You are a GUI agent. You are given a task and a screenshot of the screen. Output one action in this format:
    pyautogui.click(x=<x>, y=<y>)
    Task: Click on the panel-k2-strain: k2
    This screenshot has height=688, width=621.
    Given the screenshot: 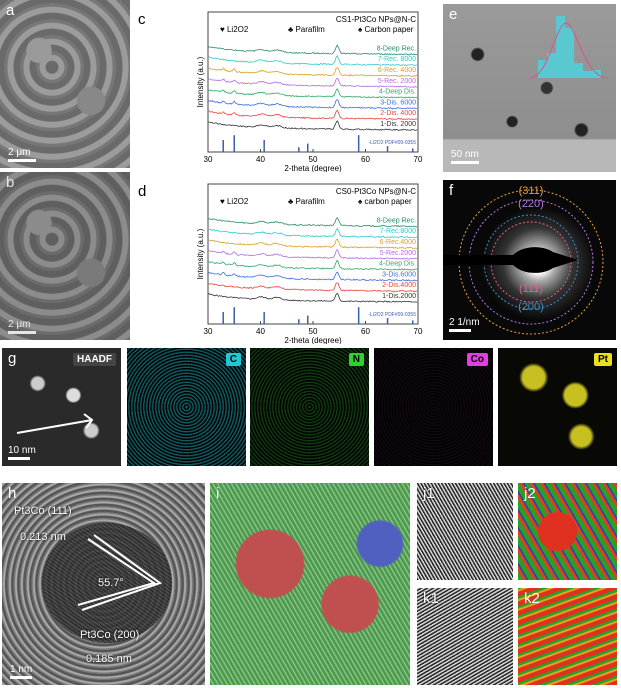 What is the action you would take?
    pyautogui.click(x=567, y=636)
    